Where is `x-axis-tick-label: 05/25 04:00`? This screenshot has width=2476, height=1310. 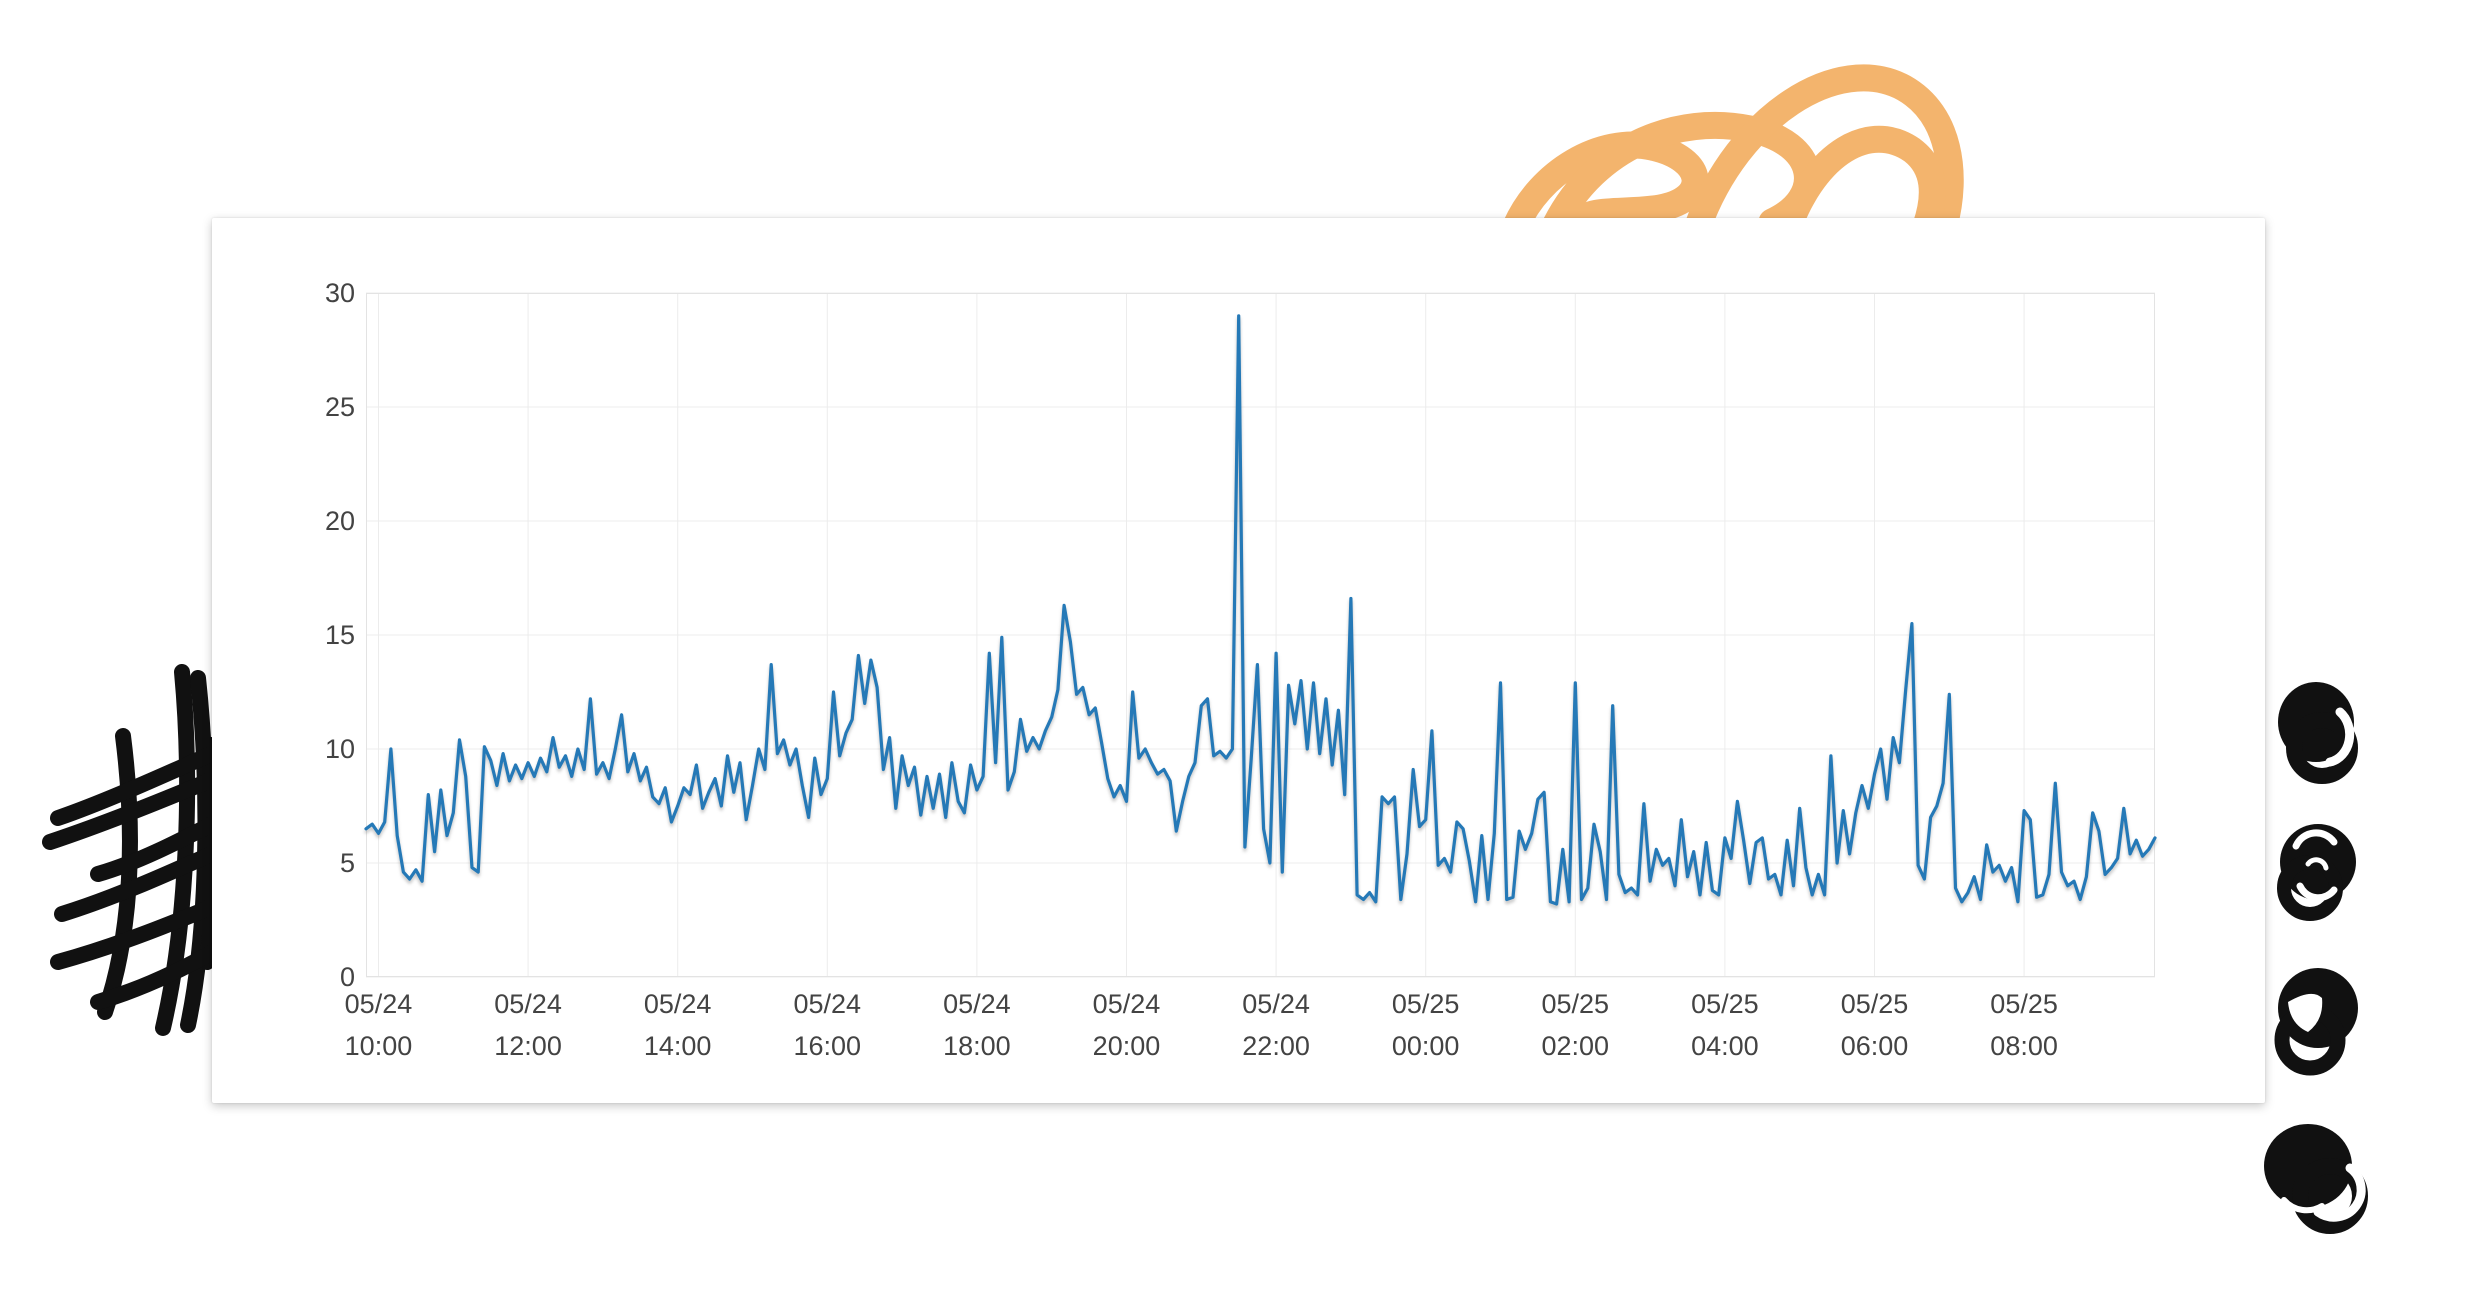
x-axis-tick-label: 05/25 04:00 is located at coordinates (1725, 1025).